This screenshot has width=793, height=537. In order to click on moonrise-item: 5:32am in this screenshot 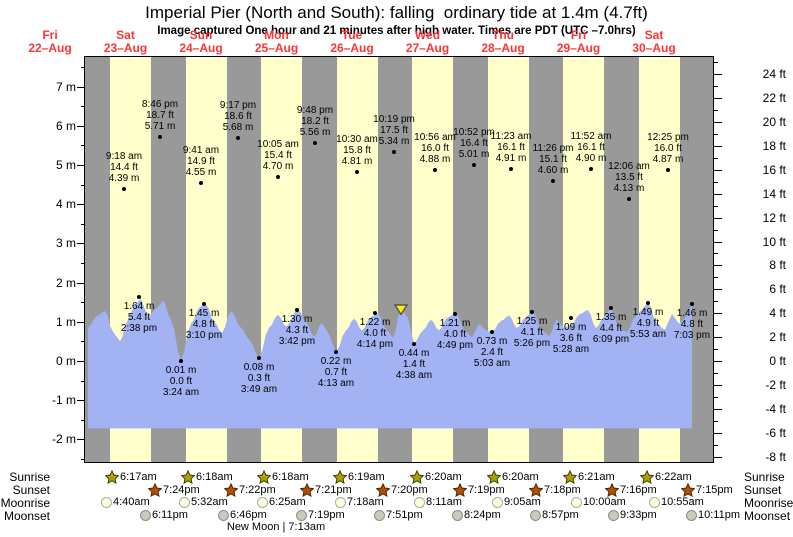, I will do `click(203, 502)`.